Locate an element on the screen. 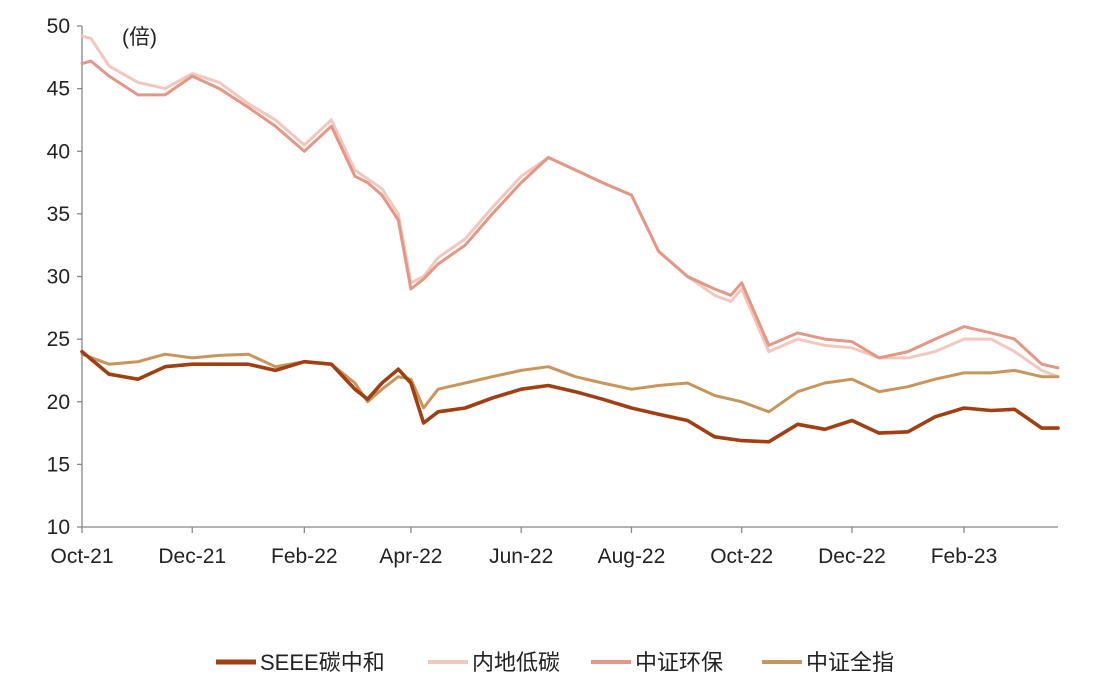  legend-entry: 内地低碳 is located at coordinates (494, 662).